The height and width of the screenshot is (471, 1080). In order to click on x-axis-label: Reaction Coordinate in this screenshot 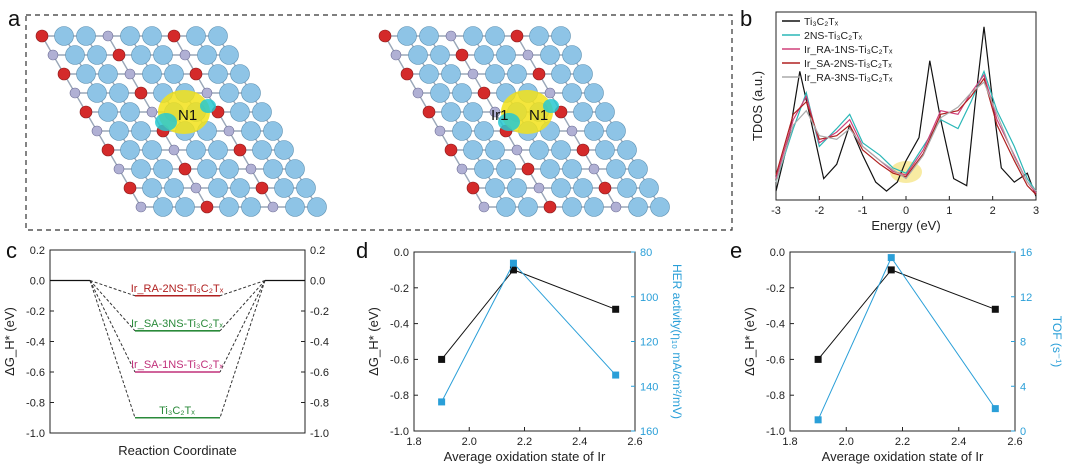, I will do `click(177, 450)`.